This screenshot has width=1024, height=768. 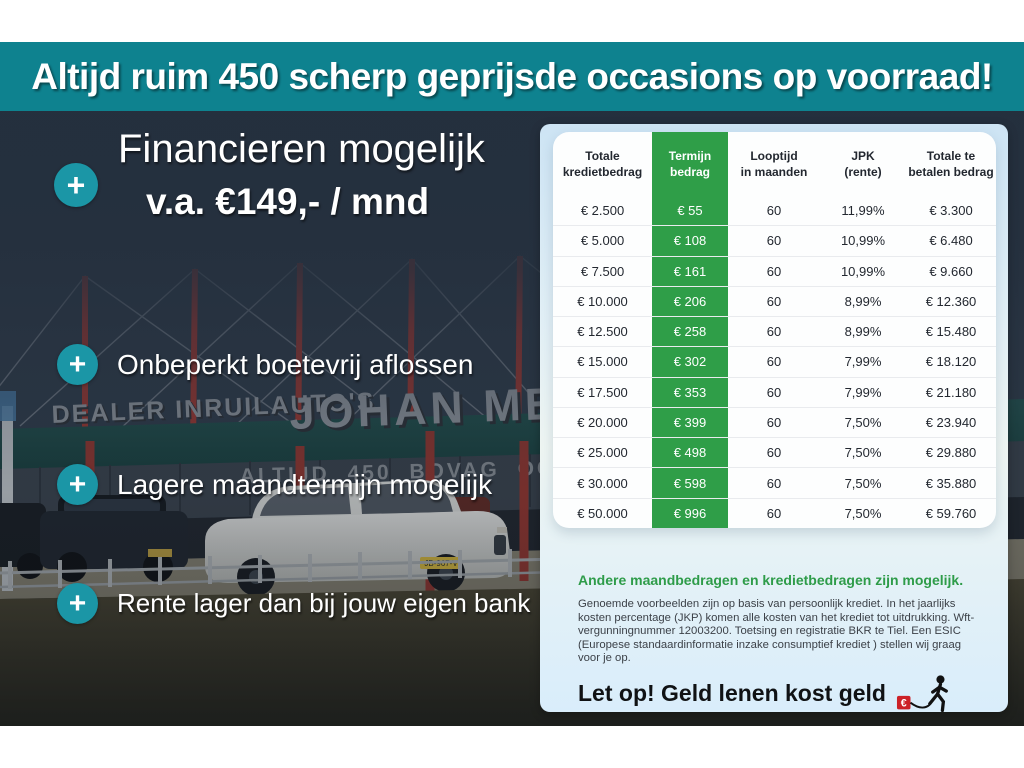 What do you see at coordinates (602, 332) in the screenshot?
I see `table-cell: € 12.500` at bounding box center [602, 332].